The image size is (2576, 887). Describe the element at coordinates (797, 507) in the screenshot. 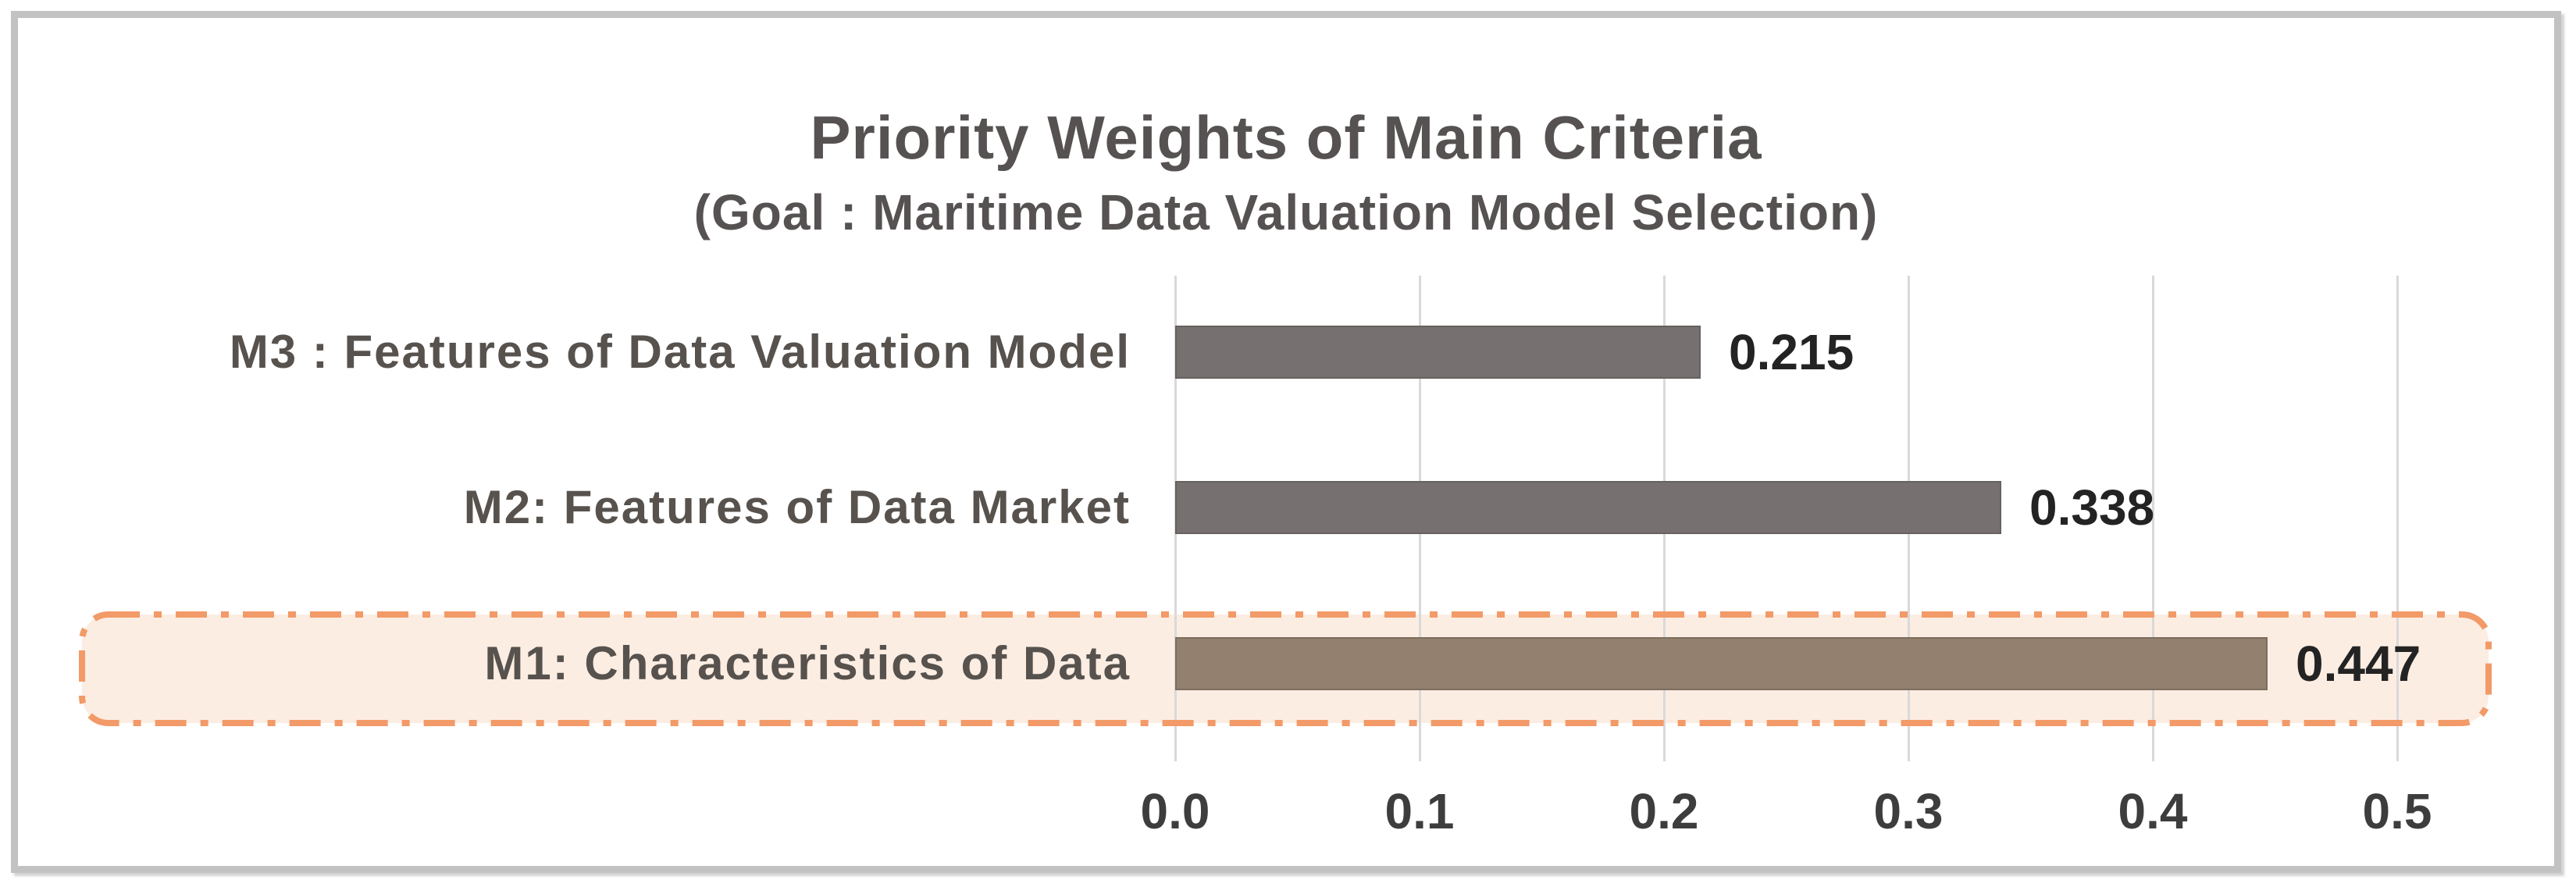

I see `bar-label: M2: Features of Data Market` at that location.